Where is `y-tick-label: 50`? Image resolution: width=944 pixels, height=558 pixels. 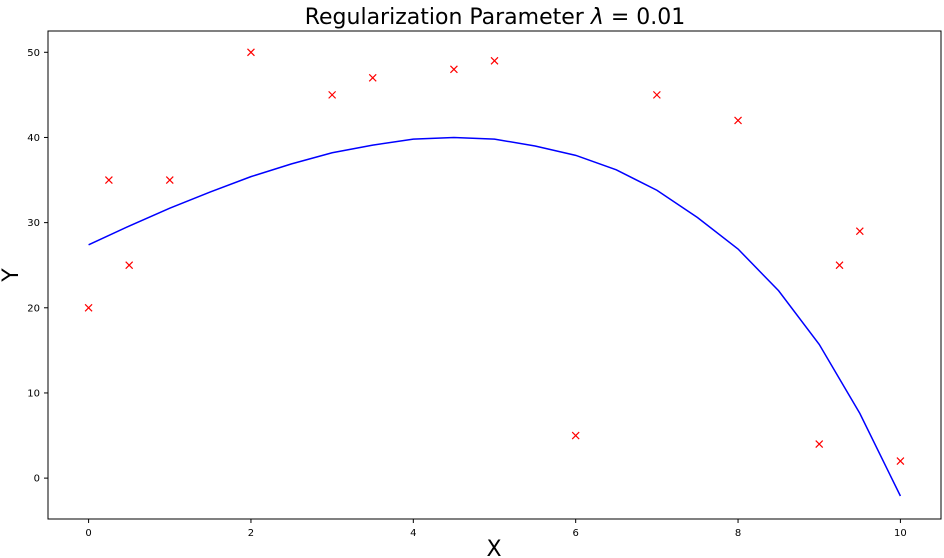
y-tick-label: 50 is located at coordinates (33, 53).